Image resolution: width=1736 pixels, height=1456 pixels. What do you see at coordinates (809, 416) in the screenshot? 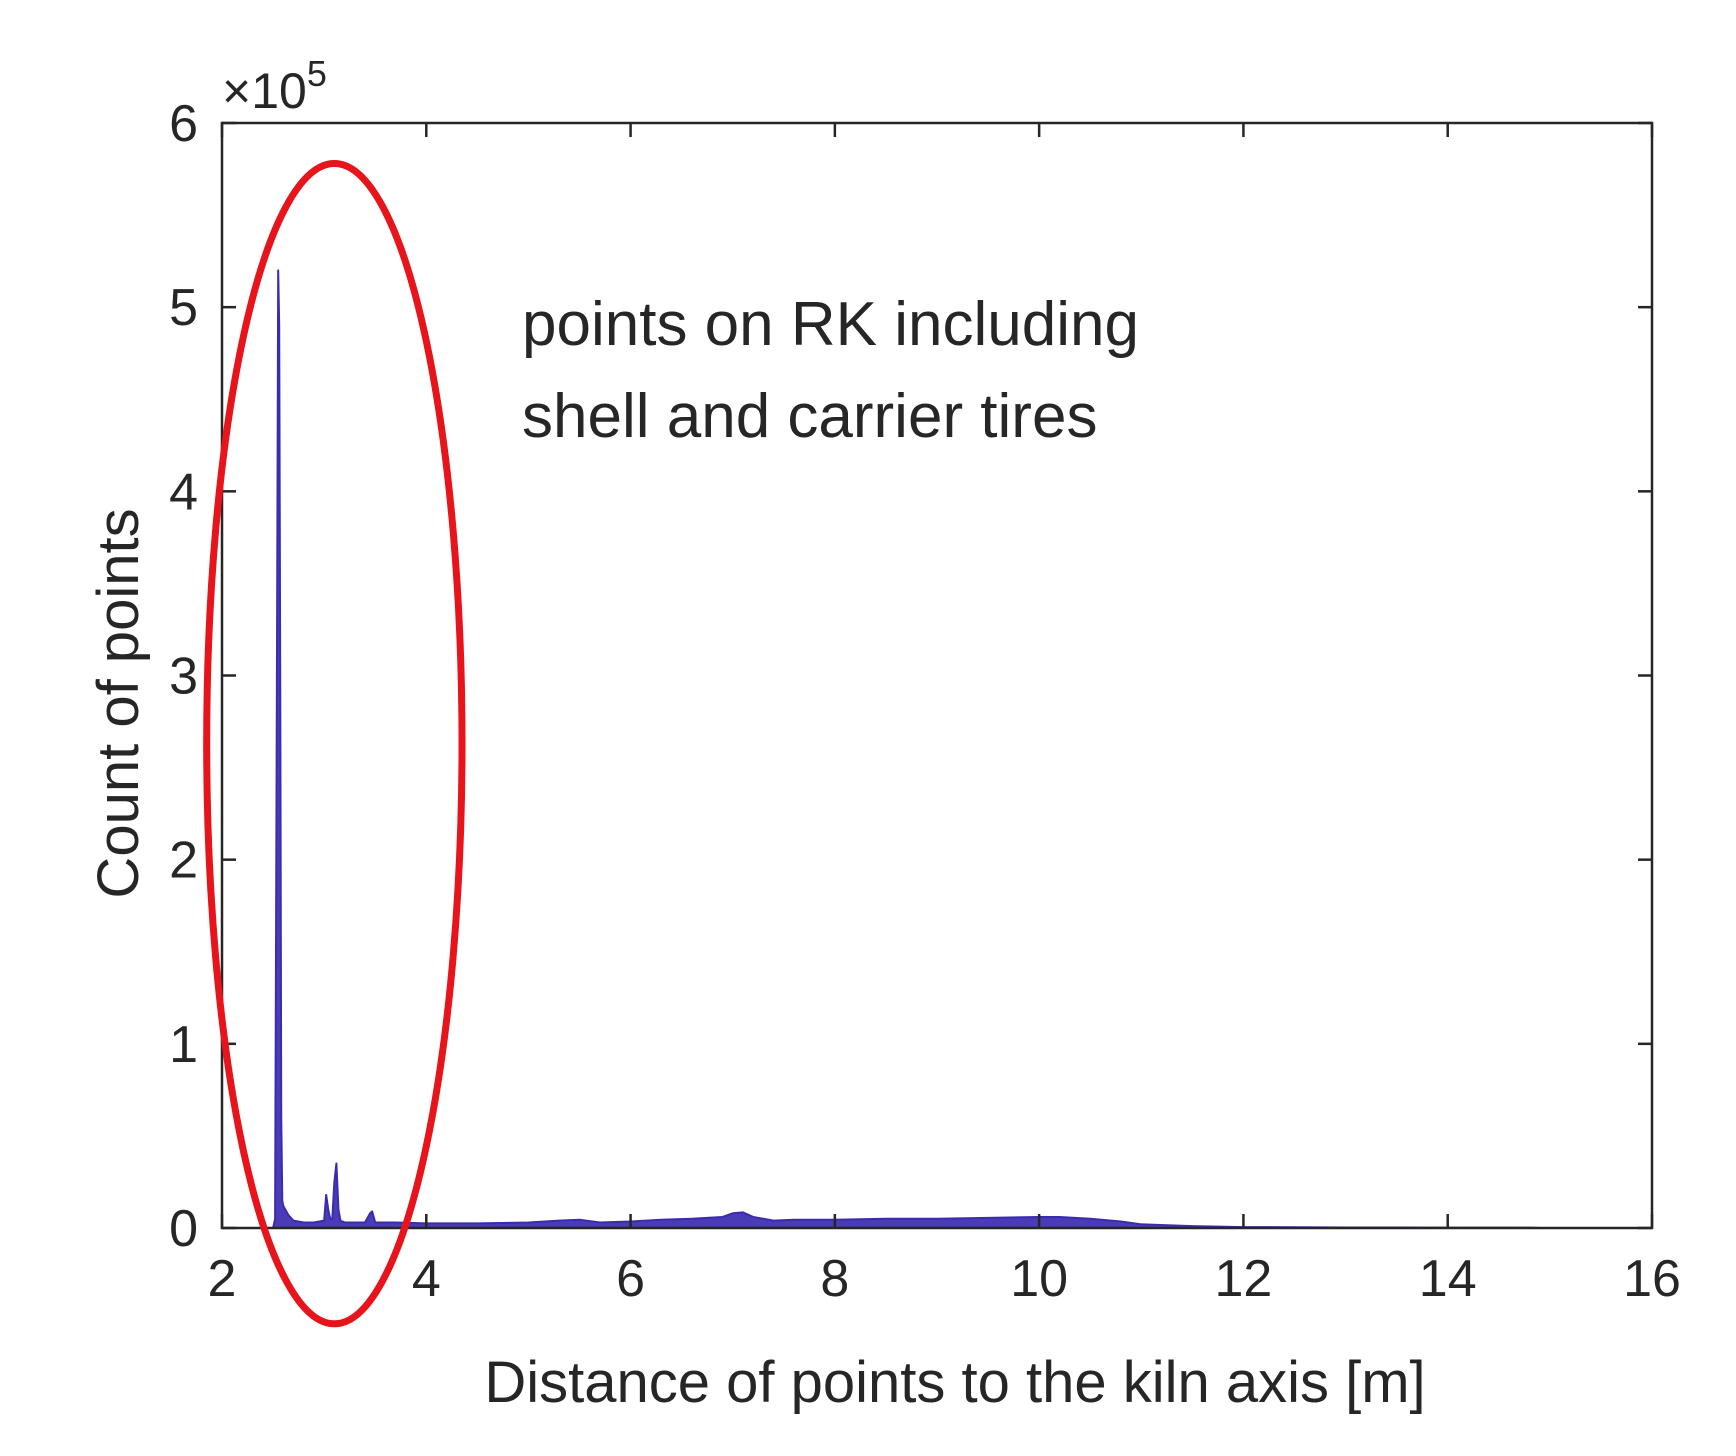
I see `annotation-line-2: shell and carrier tires` at bounding box center [809, 416].